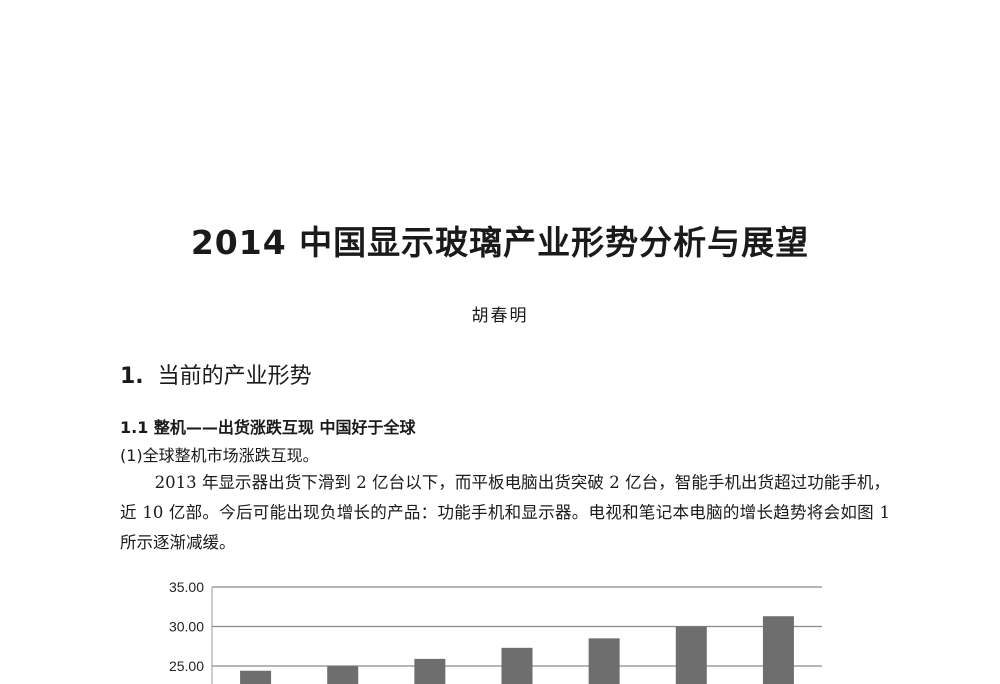  I want to click on section-heading: 1. 当前的产业形势, so click(216, 374).